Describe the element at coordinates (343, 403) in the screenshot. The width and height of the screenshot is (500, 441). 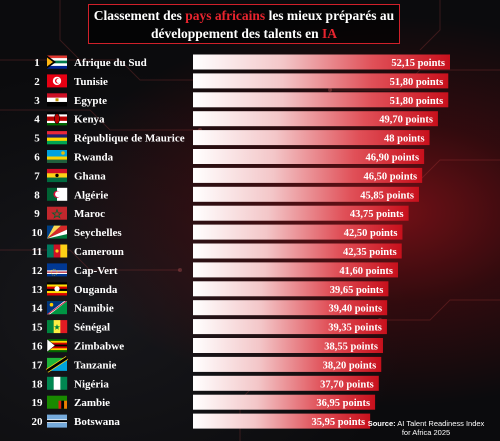
I see `value-label: 36,95 points` at that location.